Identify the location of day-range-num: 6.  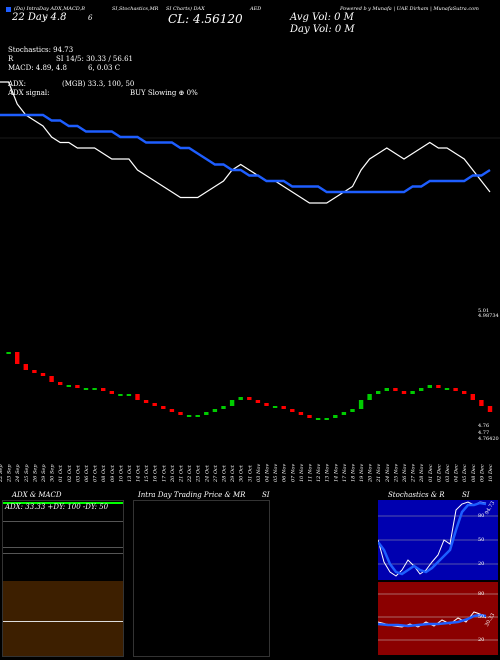
(90, 18).